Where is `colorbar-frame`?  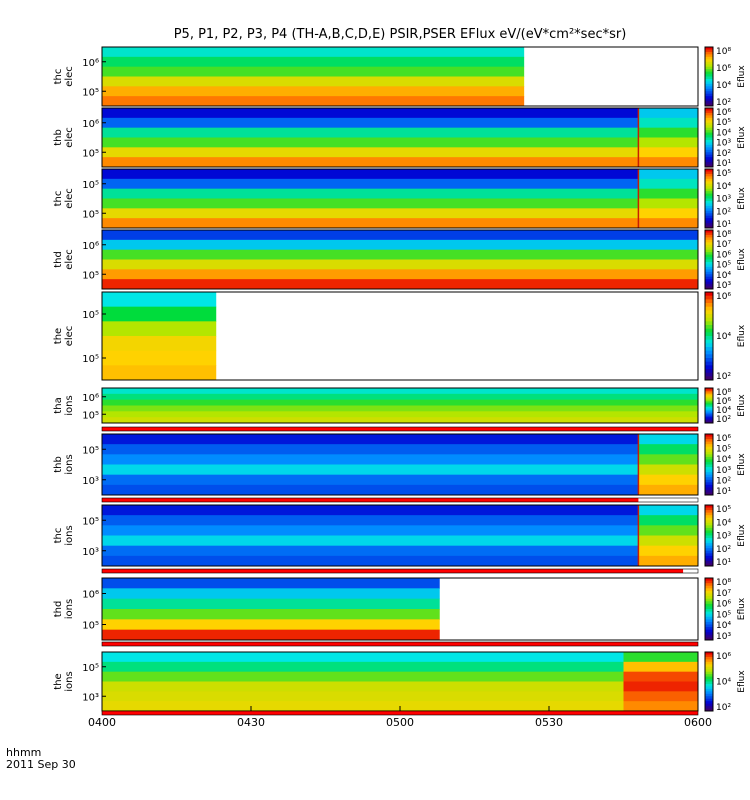
colorbar-frame is located at coordinates (709, 535).